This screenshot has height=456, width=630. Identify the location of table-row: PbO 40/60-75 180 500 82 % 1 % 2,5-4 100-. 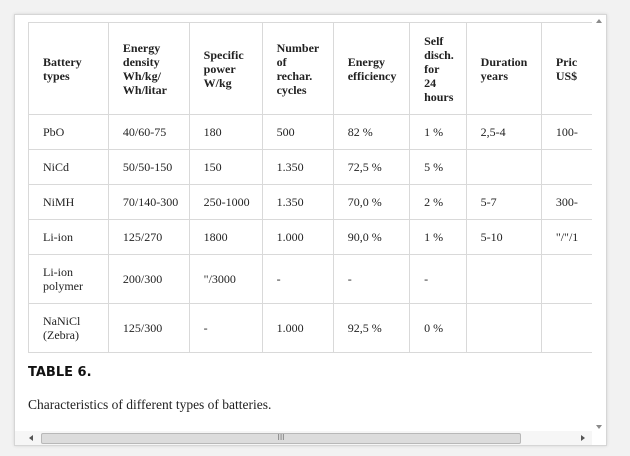
(310, 132).